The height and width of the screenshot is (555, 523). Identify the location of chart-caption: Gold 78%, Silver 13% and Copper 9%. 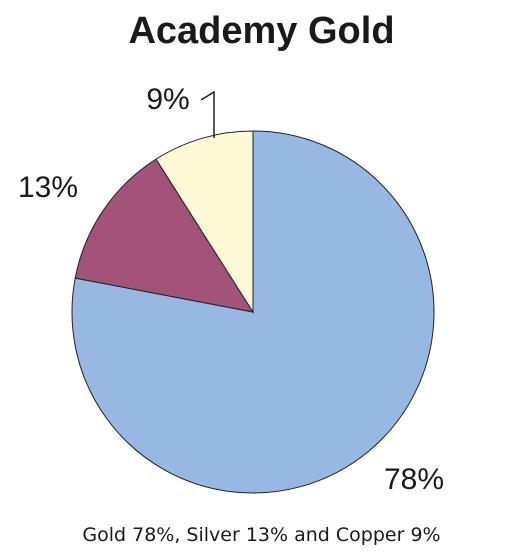
(261, 535).